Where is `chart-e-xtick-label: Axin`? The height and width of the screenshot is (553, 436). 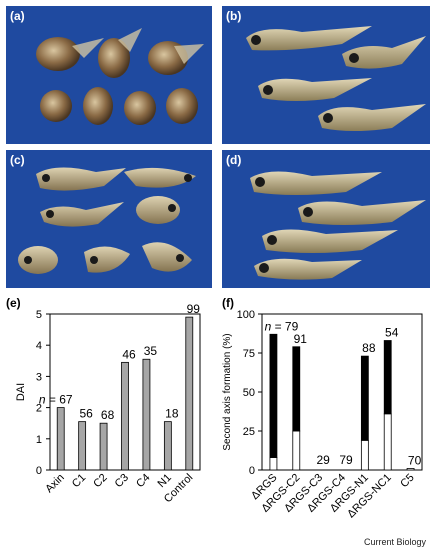
chart-e-xtick-label: Axin is located at coordinates (55, 484).